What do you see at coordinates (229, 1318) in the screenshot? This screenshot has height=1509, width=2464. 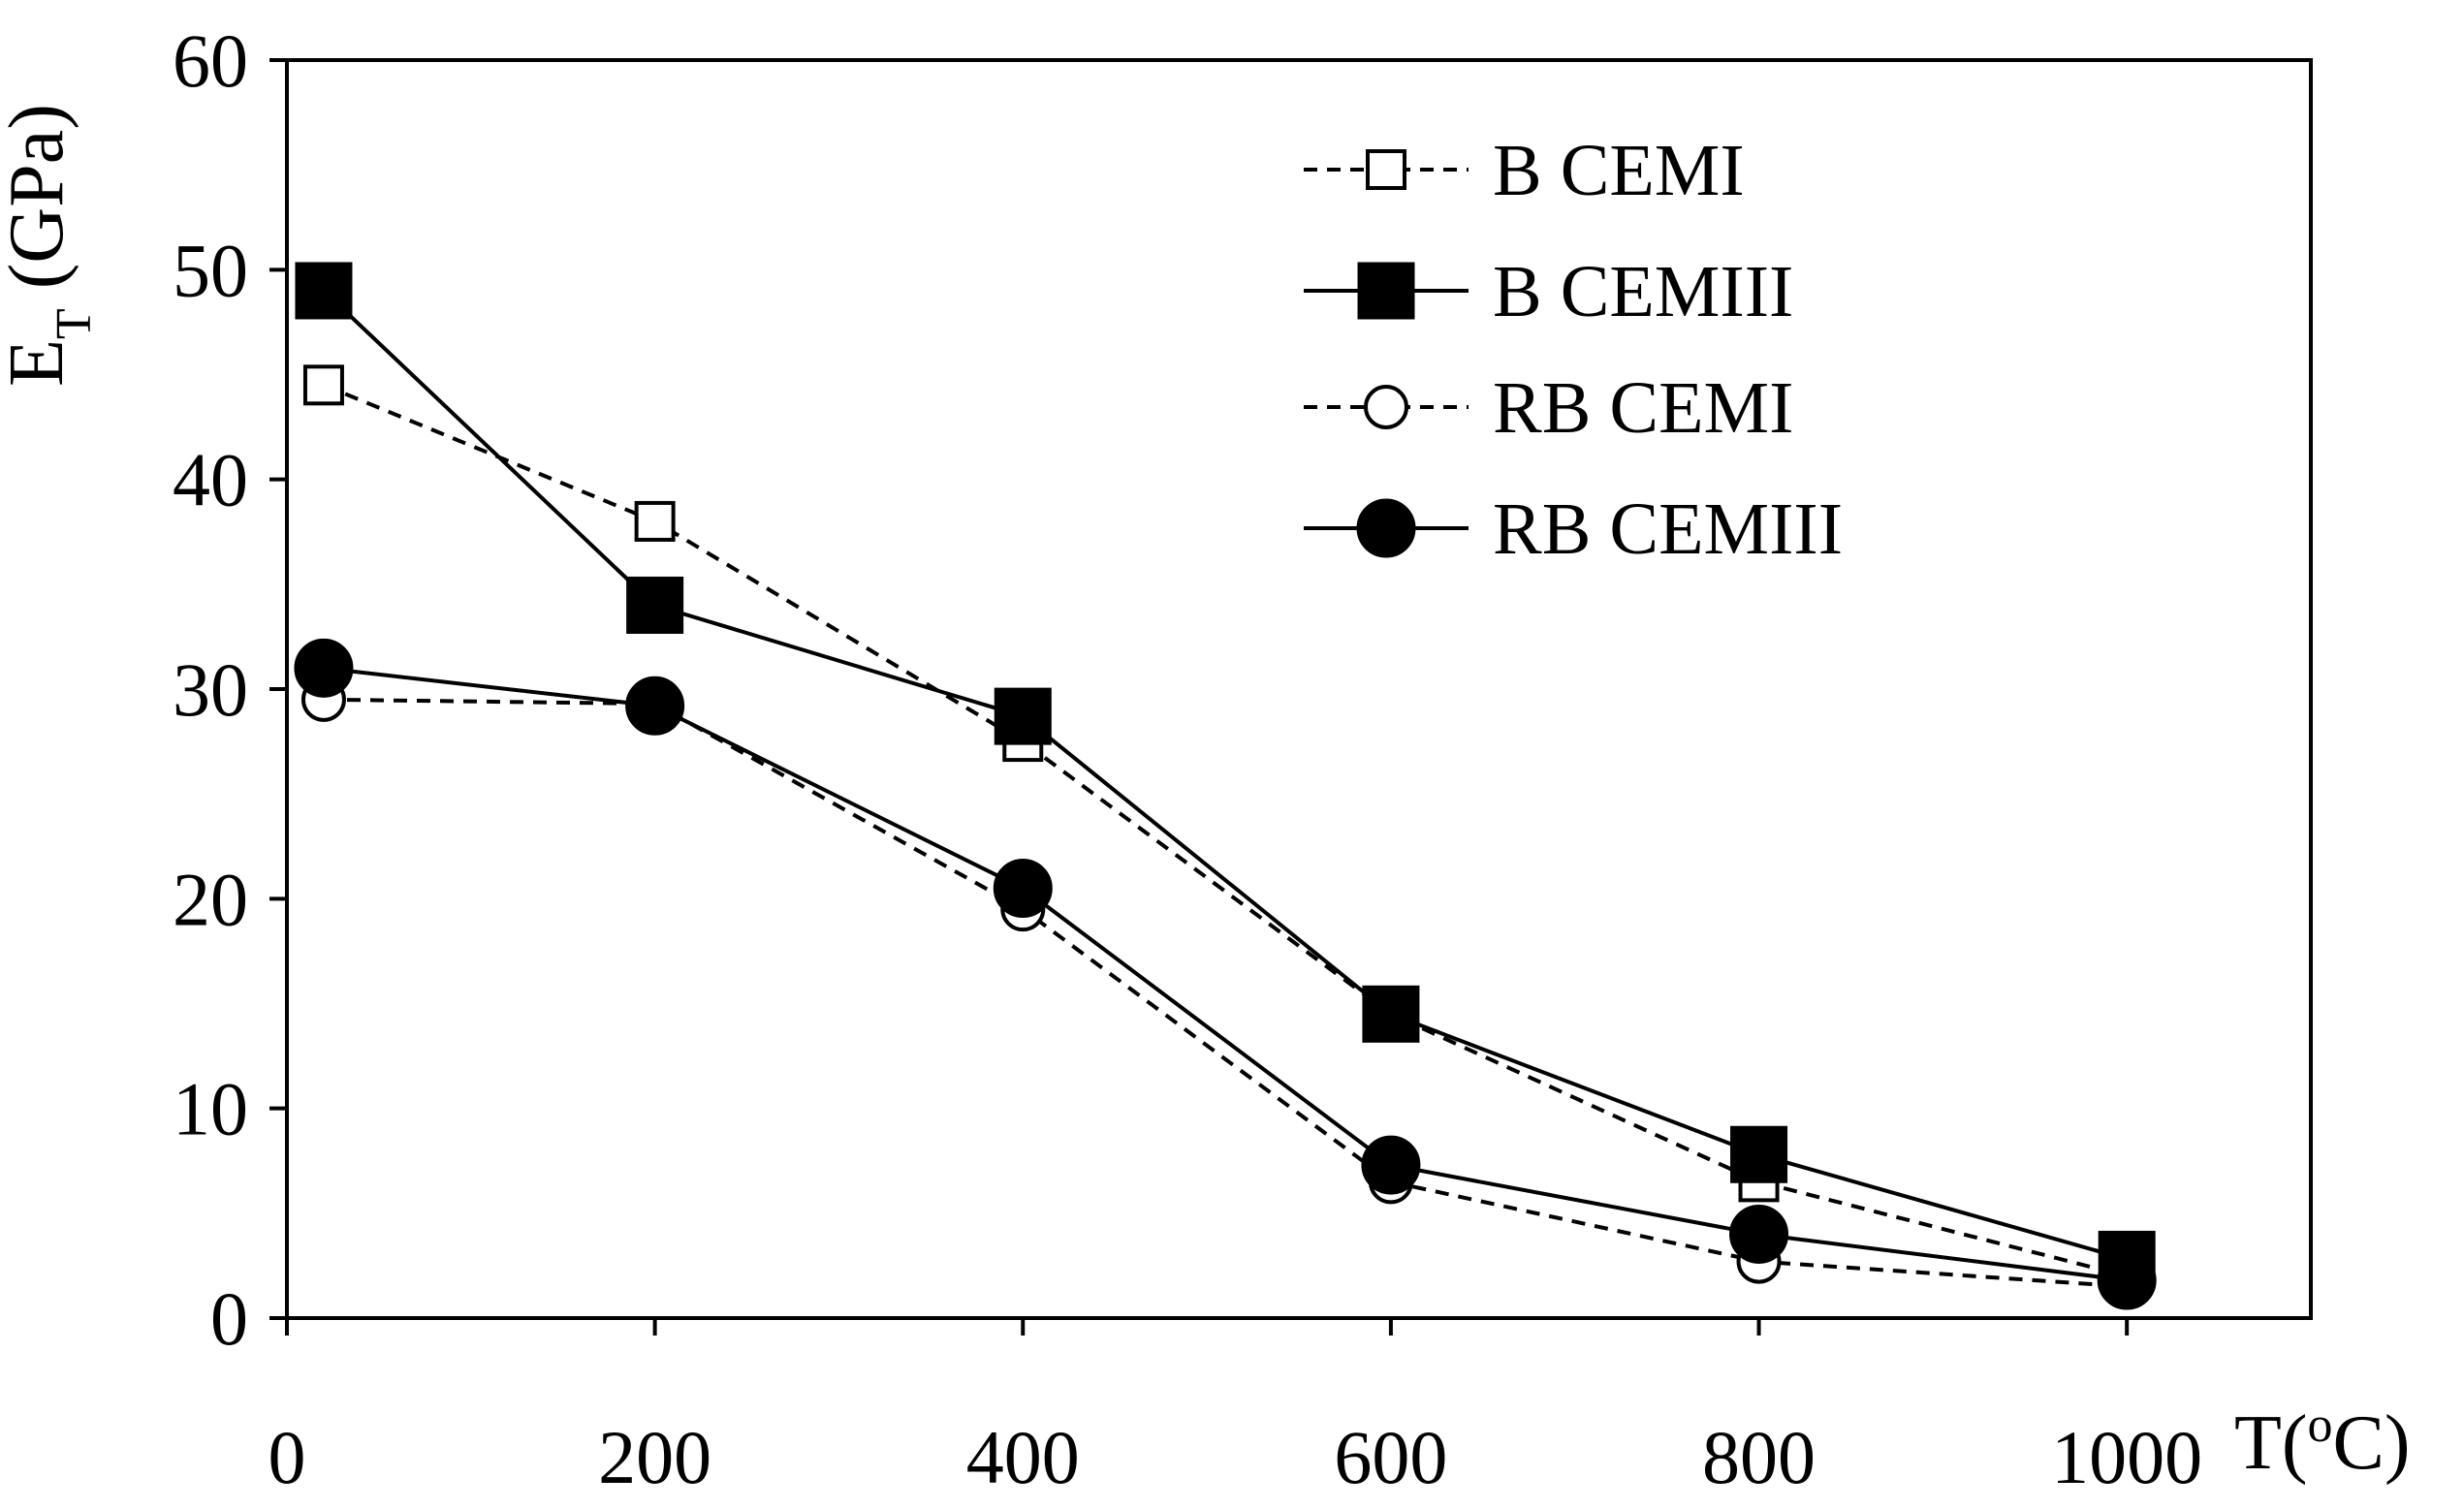 I see `y-tick-label: 0` at bounding box center [229, 1318].